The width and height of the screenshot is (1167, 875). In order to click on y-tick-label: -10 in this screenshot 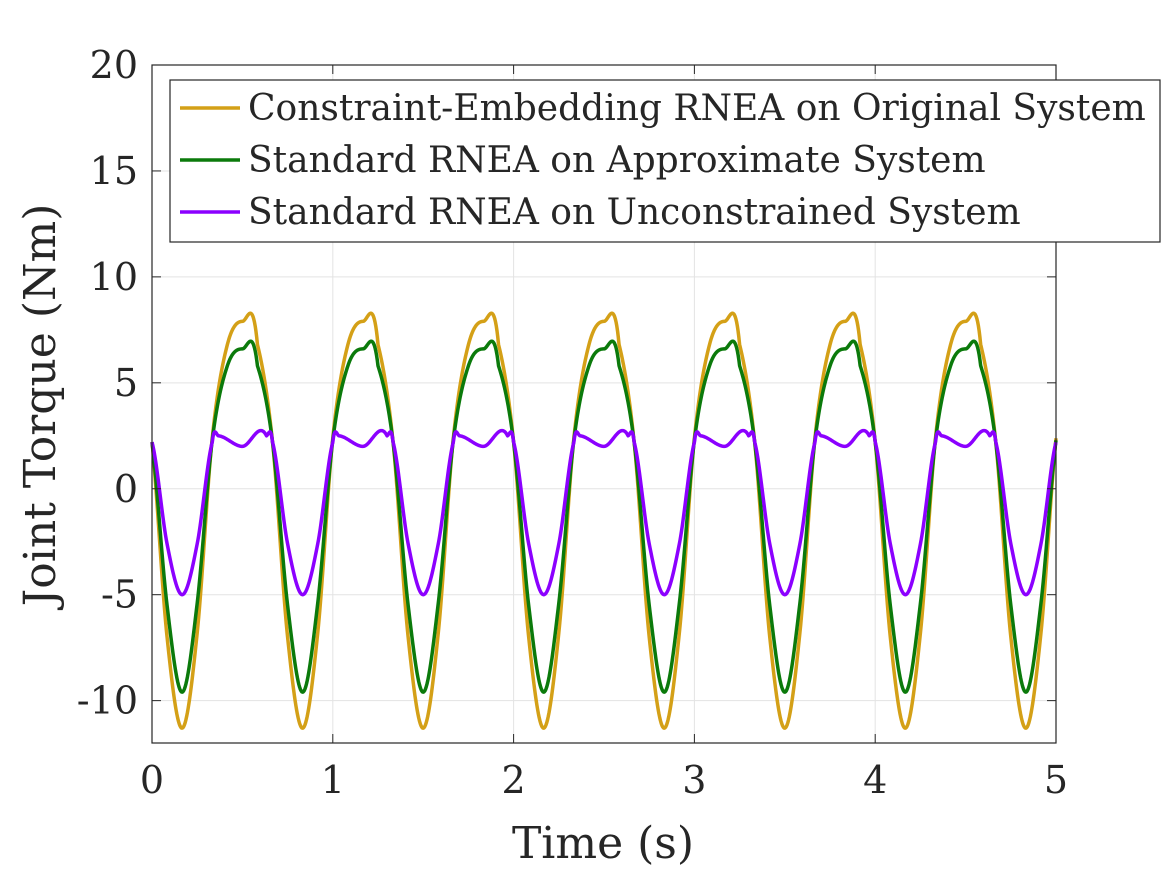, I will do `click(107, 701)`.